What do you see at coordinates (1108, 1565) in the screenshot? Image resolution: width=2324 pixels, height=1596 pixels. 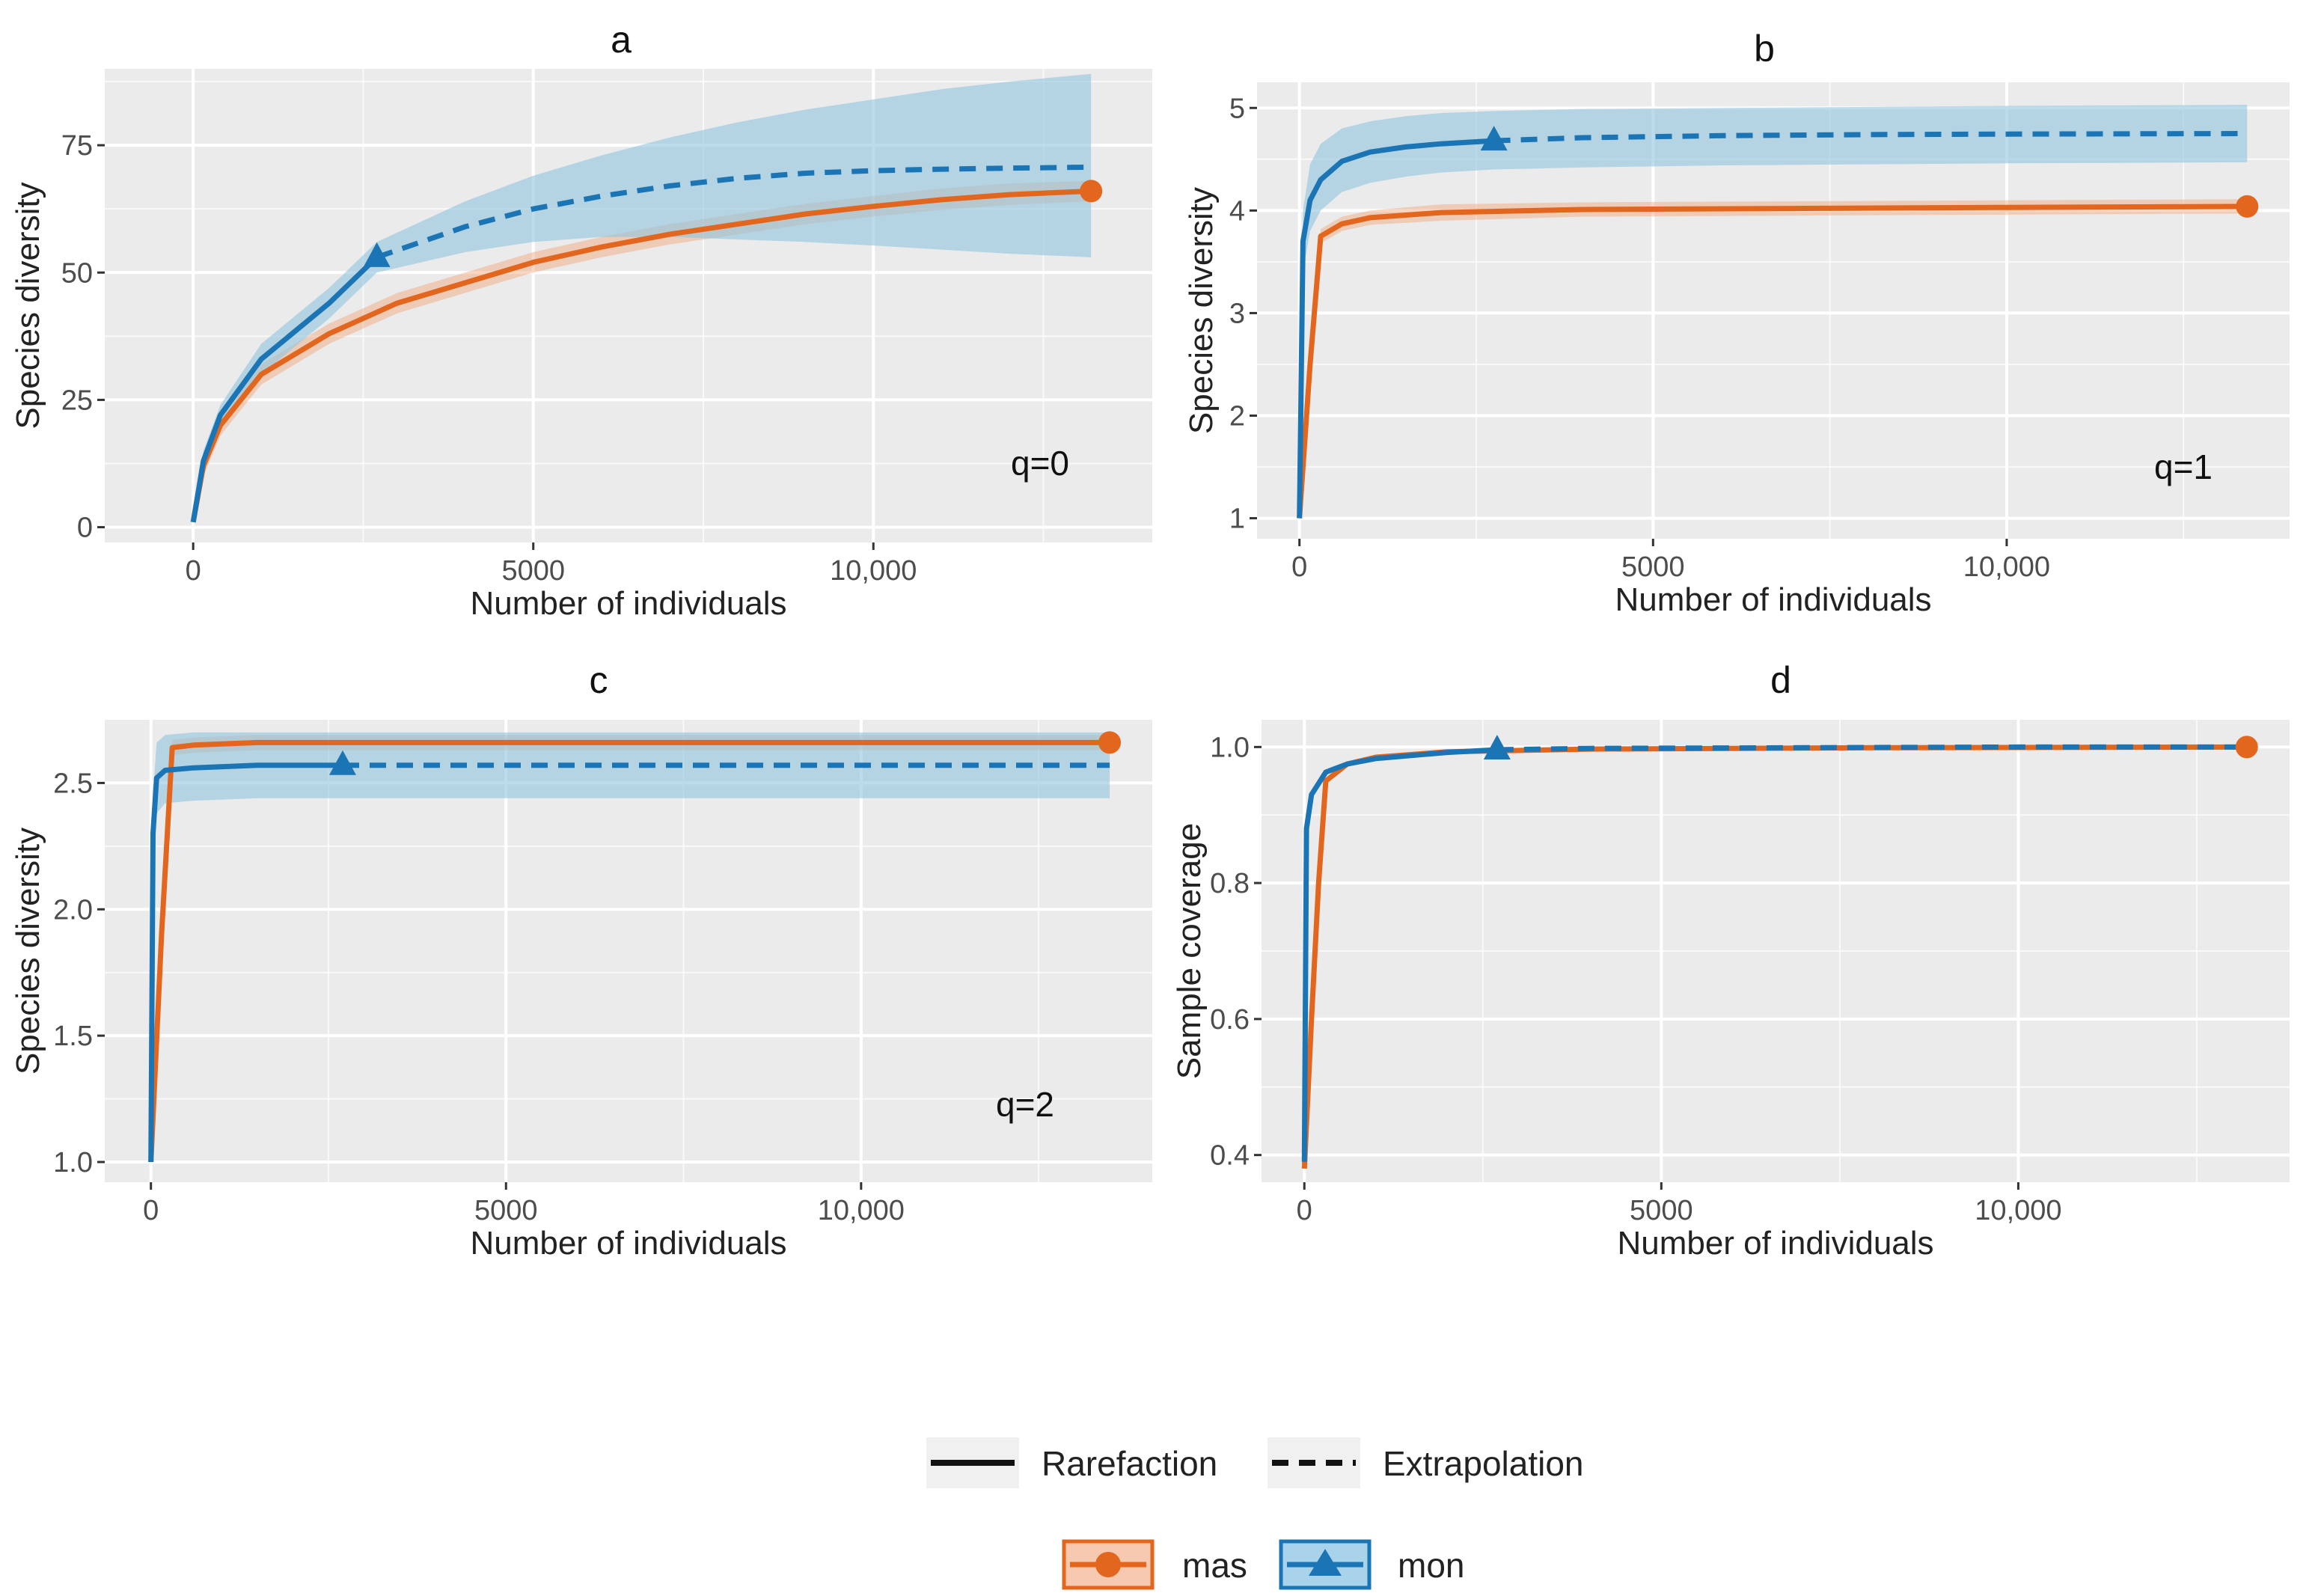 I see `legend-key-mas-circle-marker` at bounding box center [1108, 1565].